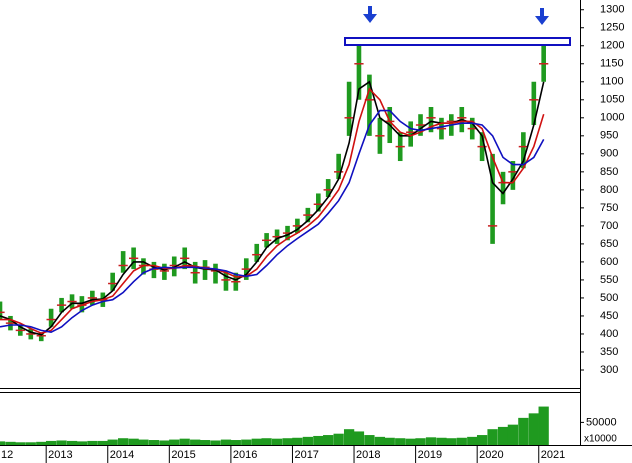  I want to click on y-tick-label: 1000, so click(612, 118).